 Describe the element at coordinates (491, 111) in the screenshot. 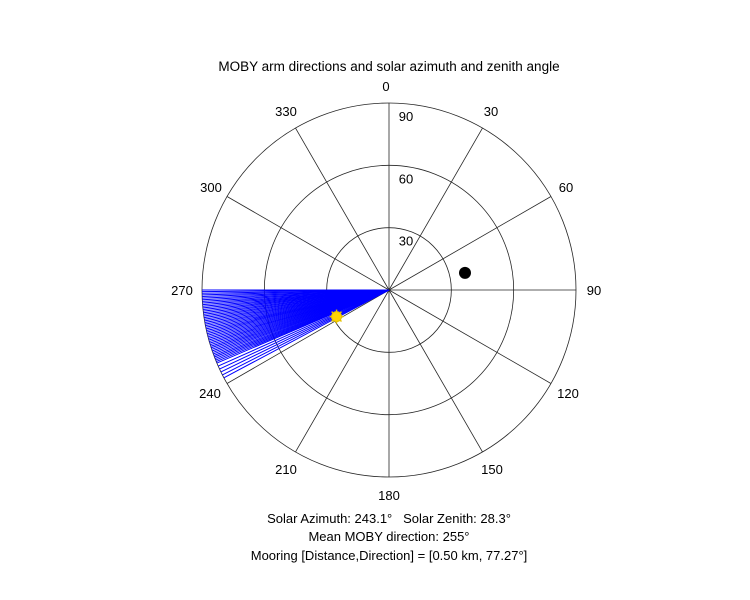

I see `angle-tick-30: 30` at that location.